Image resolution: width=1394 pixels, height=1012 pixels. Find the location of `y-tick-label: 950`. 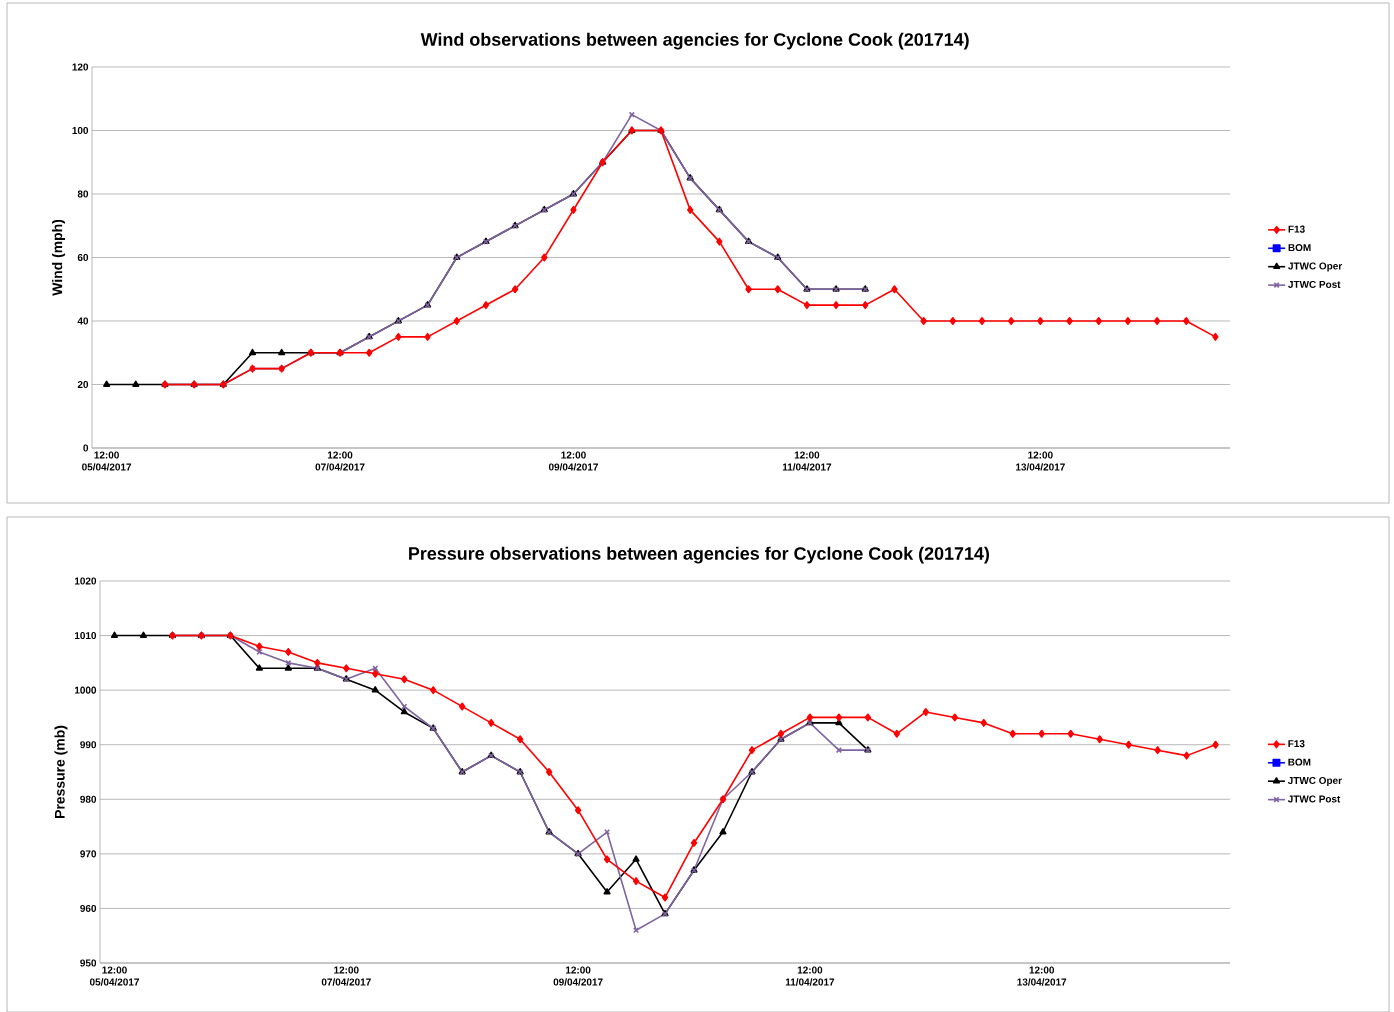

y-tick-label: 950 is located at coordinates (88, 963).